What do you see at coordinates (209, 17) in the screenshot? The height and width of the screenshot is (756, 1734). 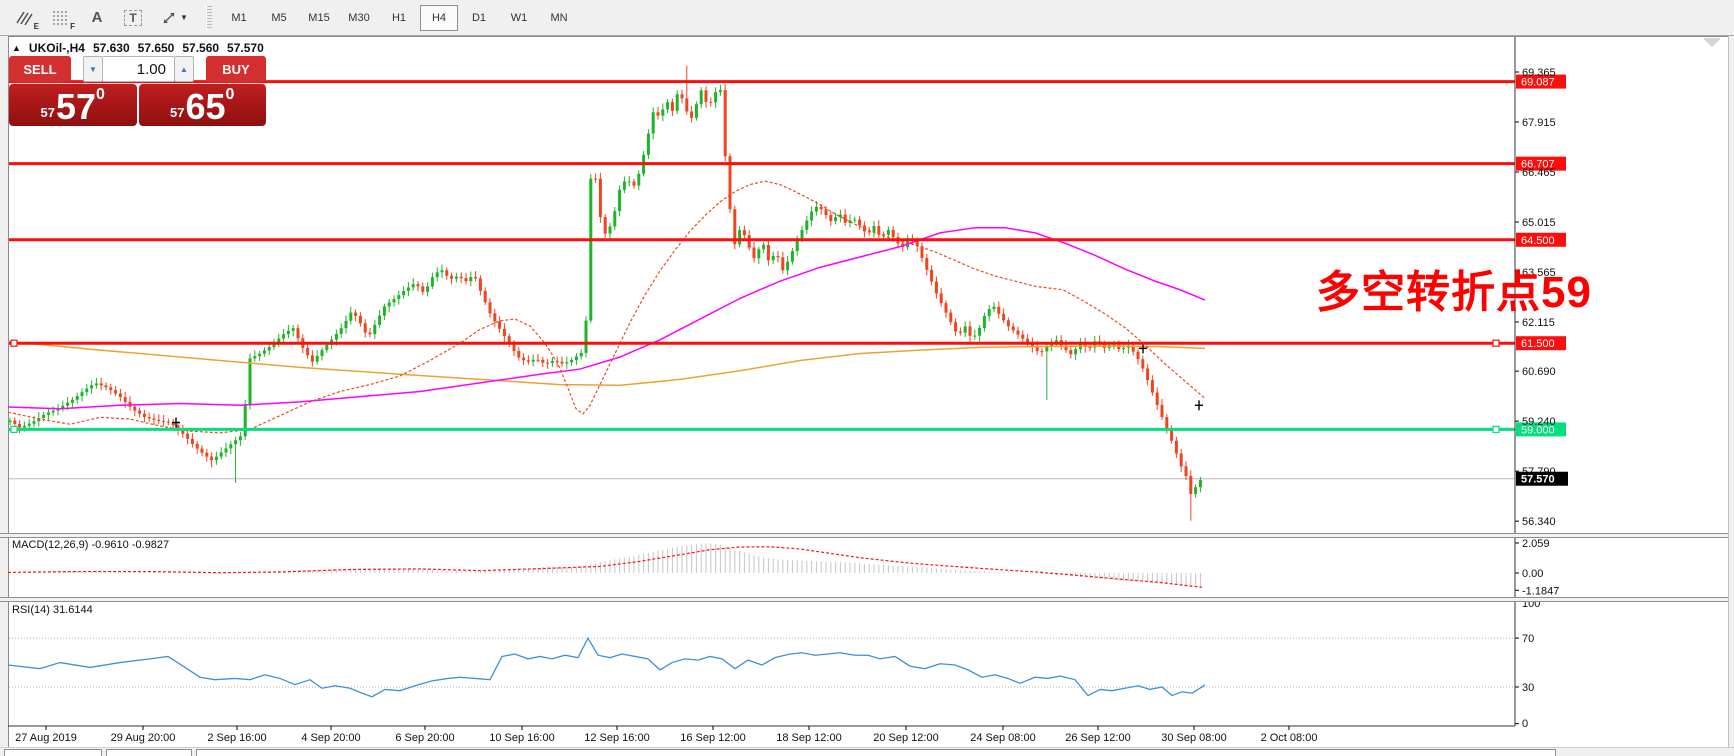 I see `toolbar-gripper` at bounding box center [209, 17].